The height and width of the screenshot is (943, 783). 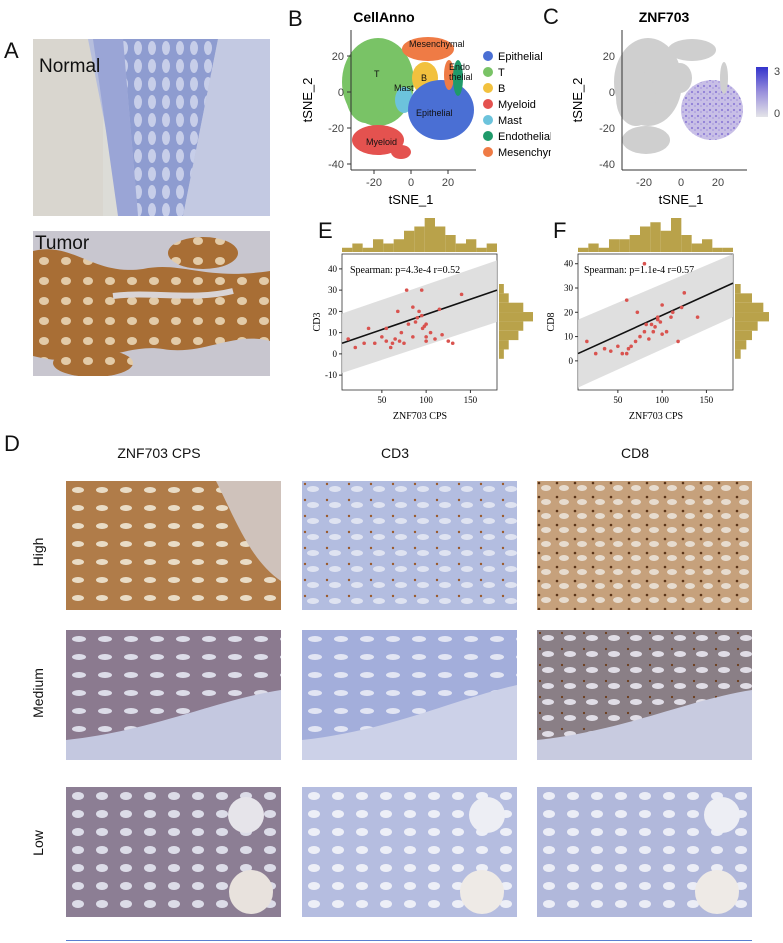 What do you see at coordinates (382, 400) in the screenshot?
I see `cd3-xtick-label: 50` at bounding box center [382, 400].